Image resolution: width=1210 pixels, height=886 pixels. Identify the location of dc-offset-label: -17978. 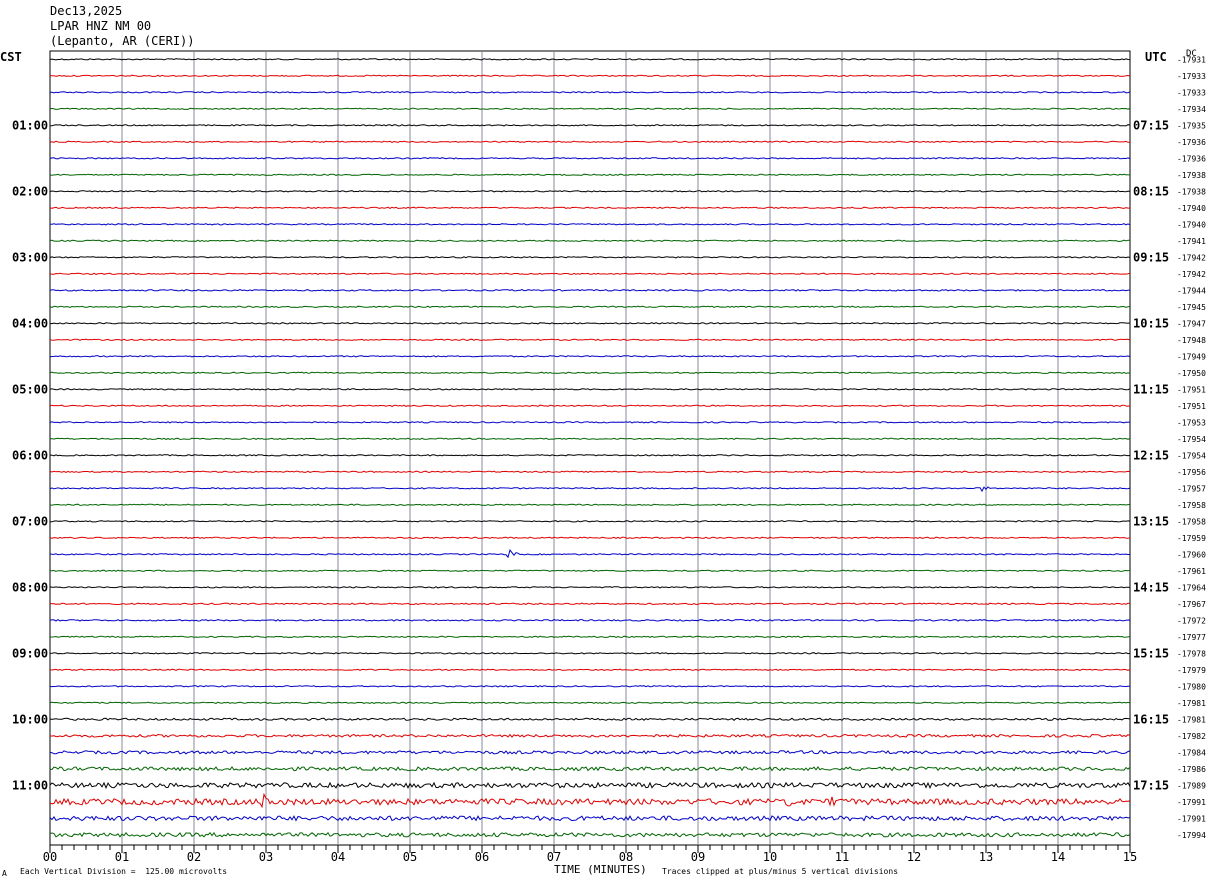
(1191, 653).